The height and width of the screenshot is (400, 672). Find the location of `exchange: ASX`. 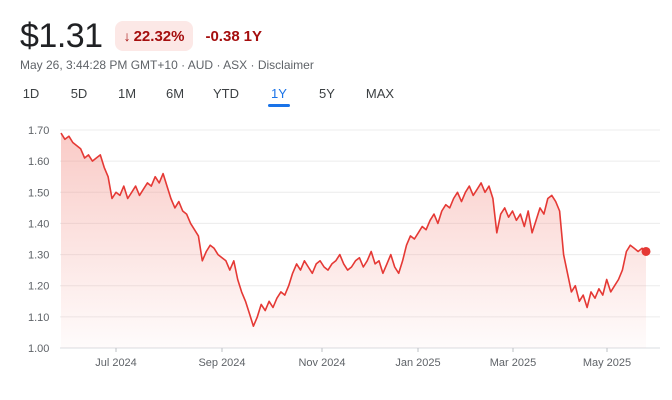

exchange: ASX is located at coordinates (235, 65).